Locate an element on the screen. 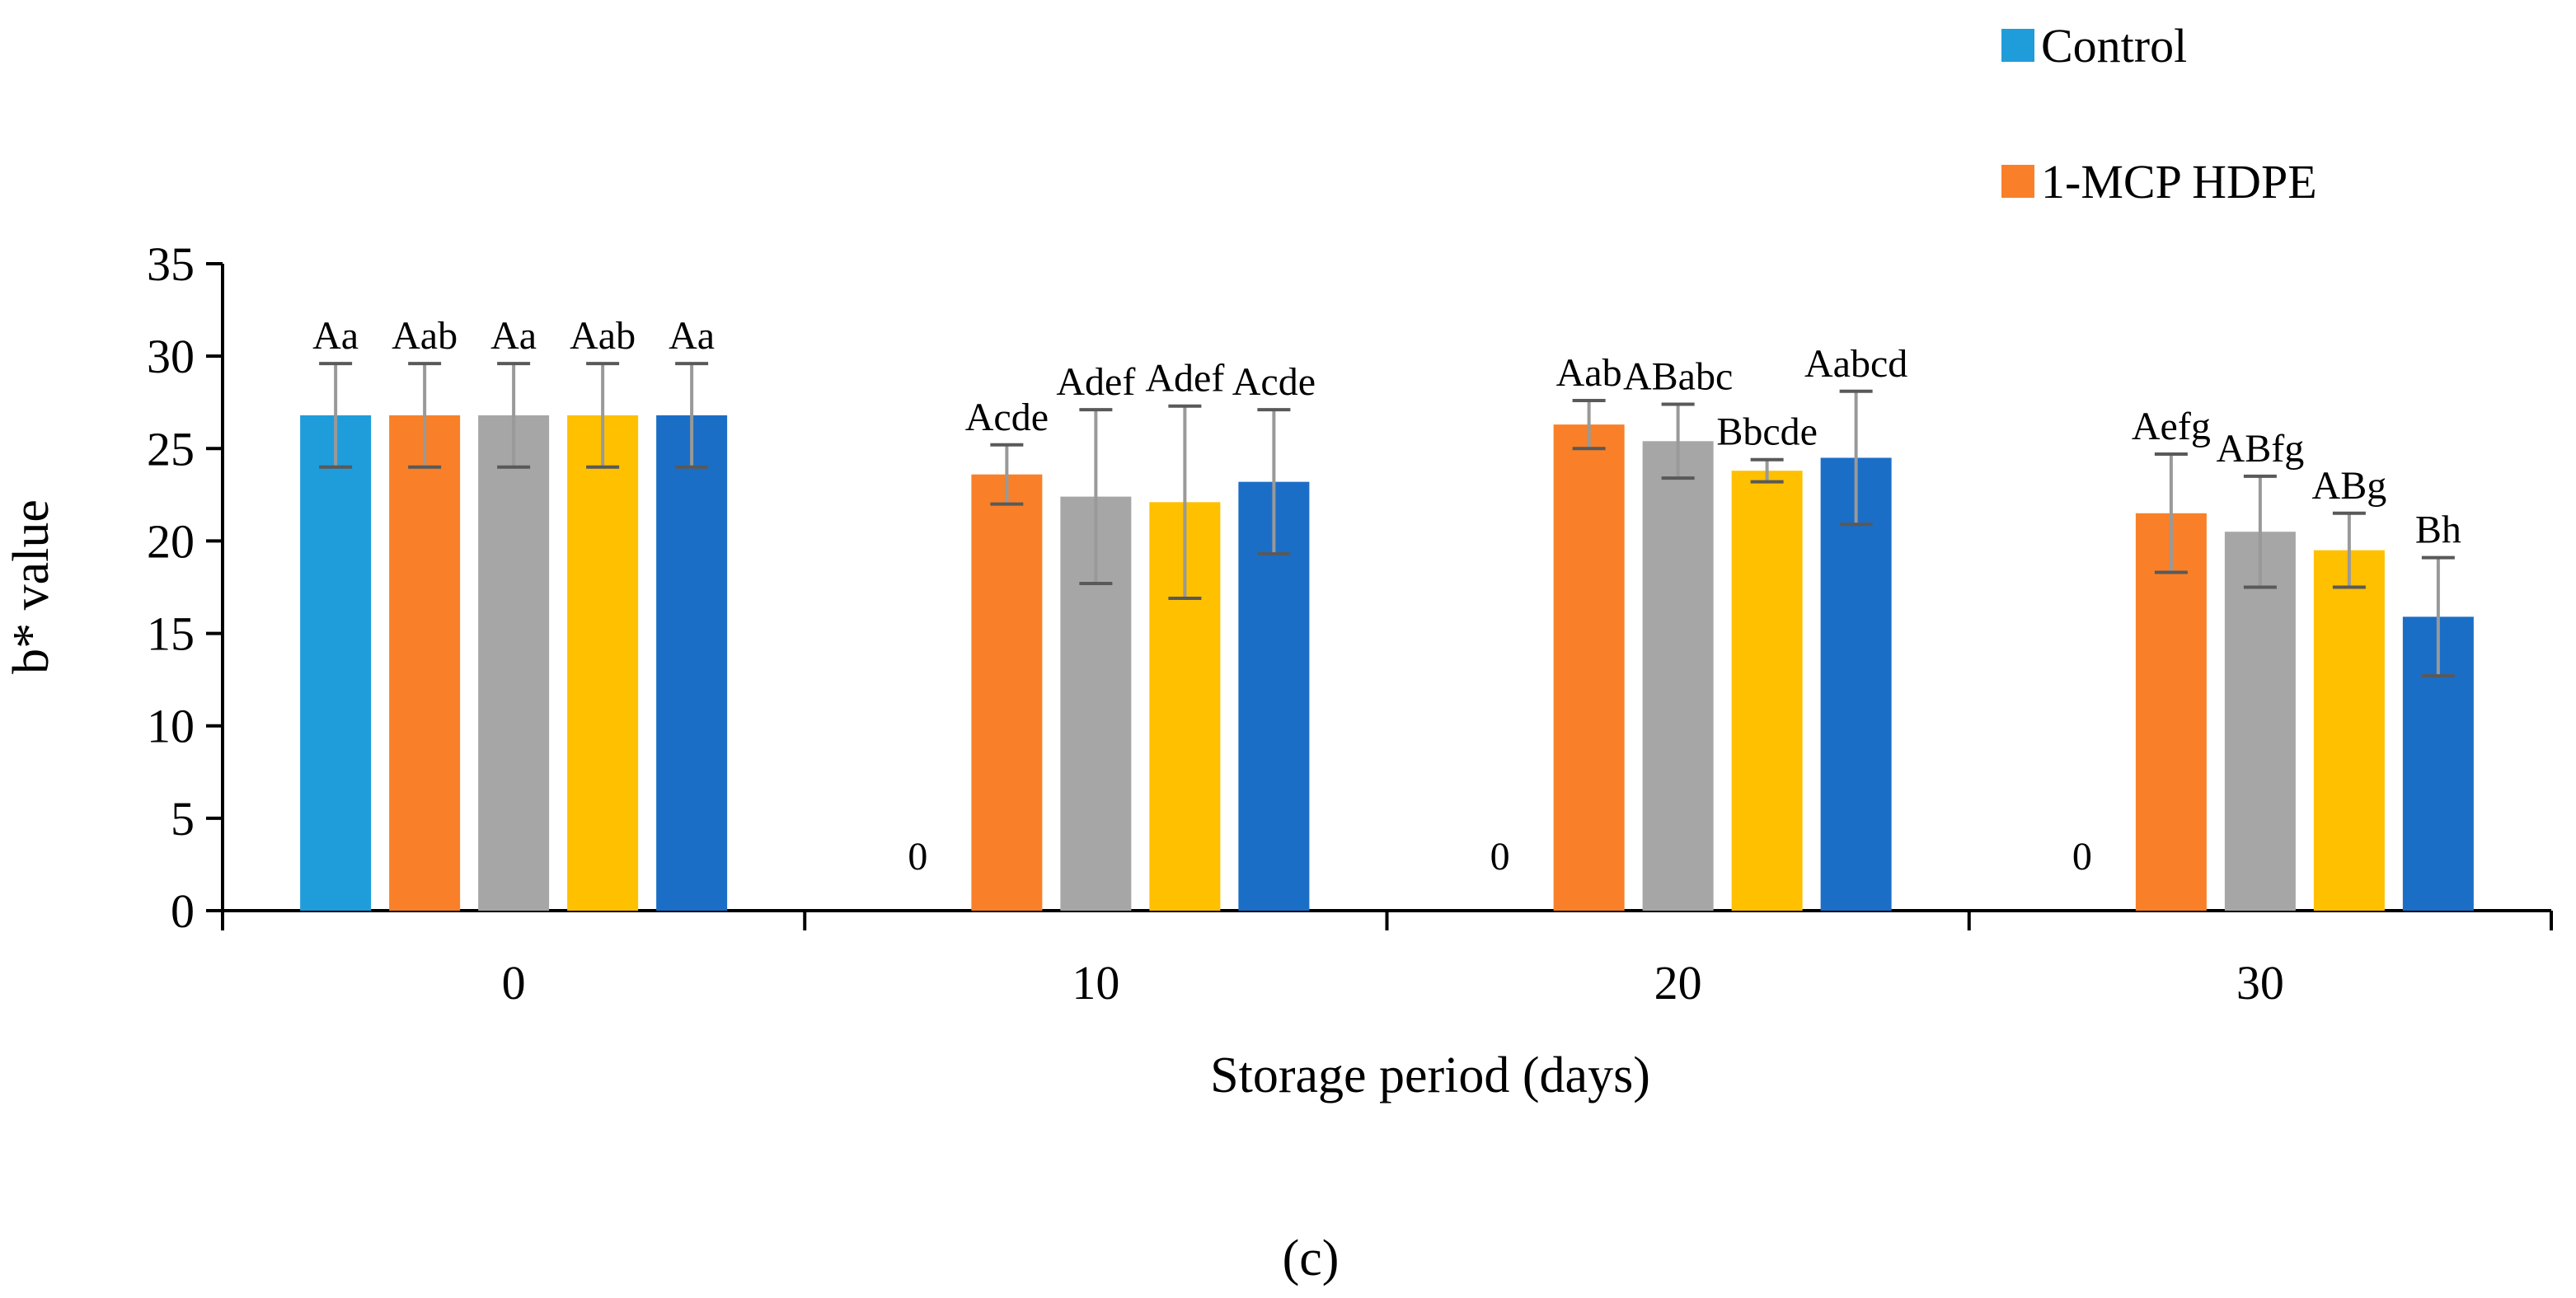 The width and height of the screenshot is (2576, 1298). x-tick-label: 30 is located at coordinates (2260, 983).